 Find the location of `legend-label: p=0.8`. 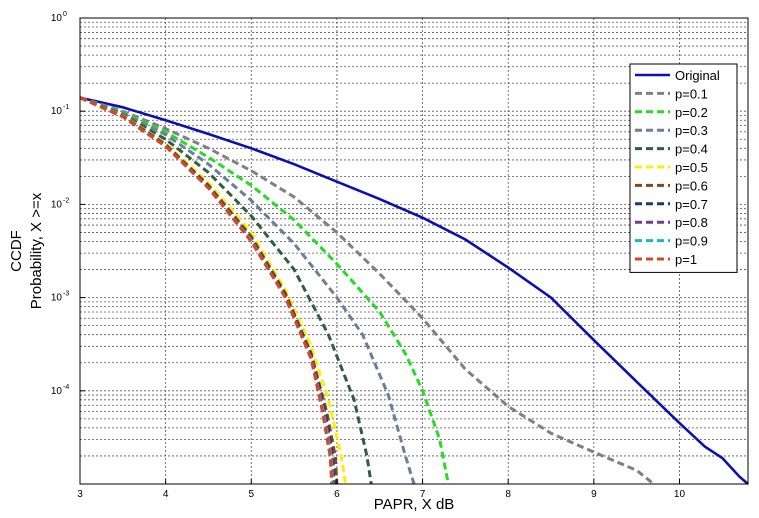

legend-label: p=0.8 is located at coordinates (691, 222).